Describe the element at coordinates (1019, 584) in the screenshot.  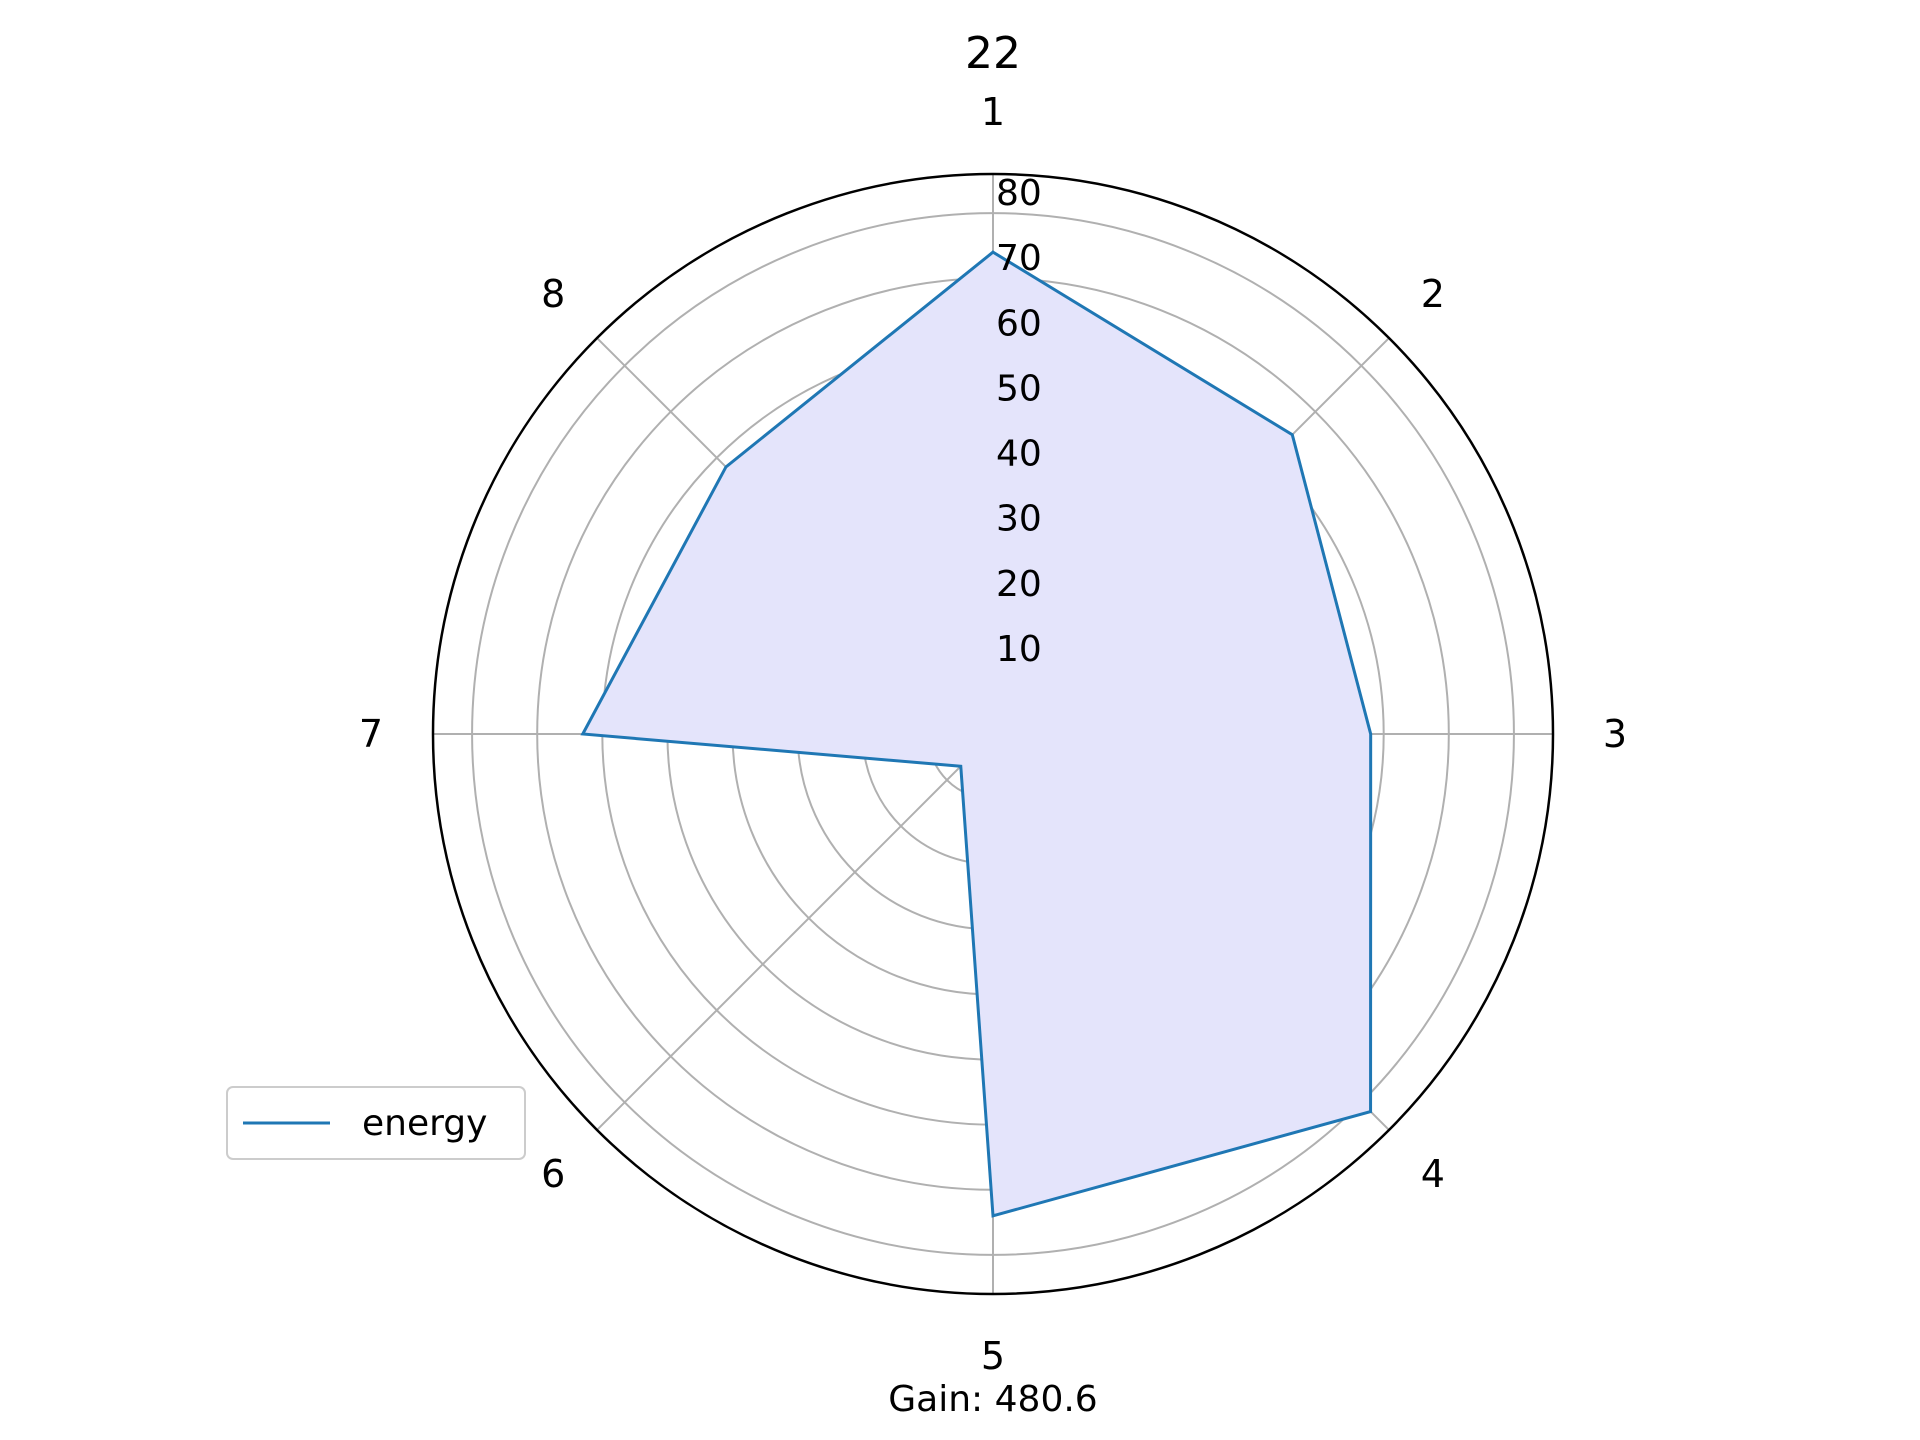
I see `radial-tick-label-20: 20` at that location.